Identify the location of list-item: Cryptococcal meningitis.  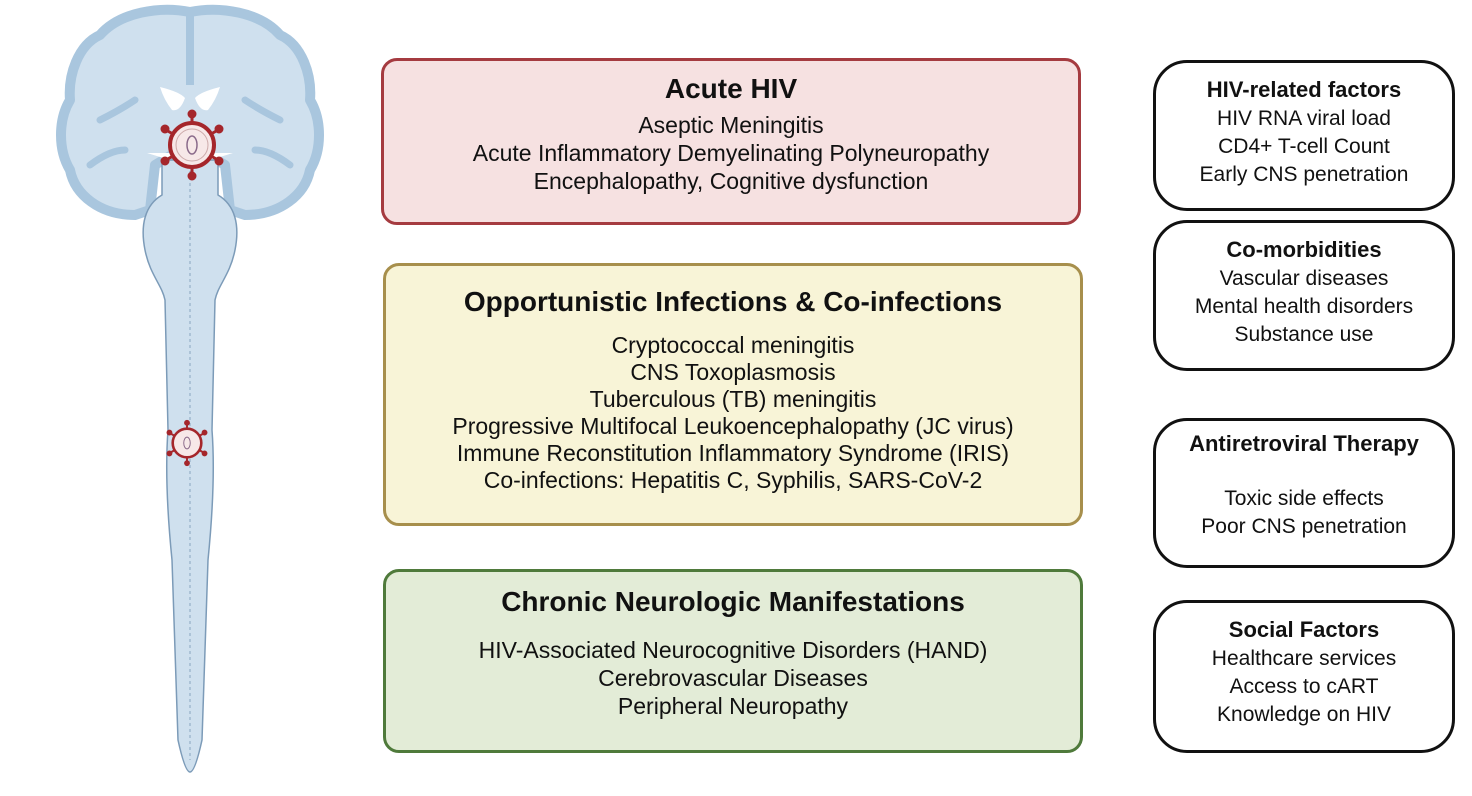
(733, 345).